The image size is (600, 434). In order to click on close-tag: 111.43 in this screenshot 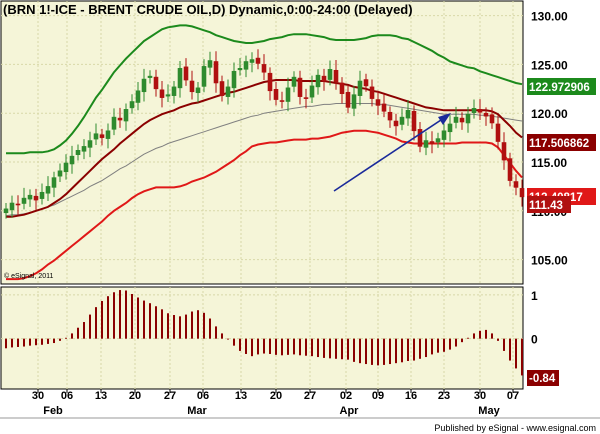, I will do `click(546, 206)`.